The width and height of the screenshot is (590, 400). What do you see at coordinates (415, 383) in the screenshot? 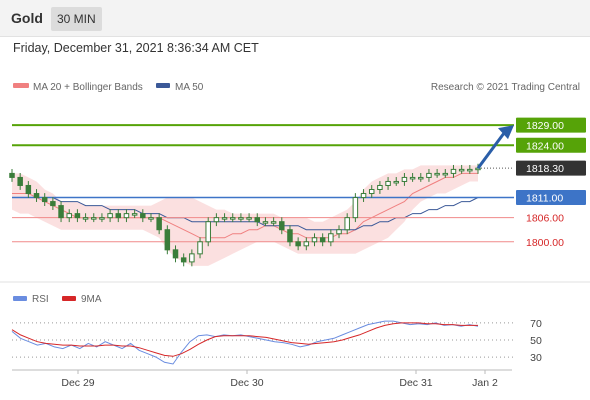
I see `x-tick-label: Dec 31` at bounding box center [415, 383].